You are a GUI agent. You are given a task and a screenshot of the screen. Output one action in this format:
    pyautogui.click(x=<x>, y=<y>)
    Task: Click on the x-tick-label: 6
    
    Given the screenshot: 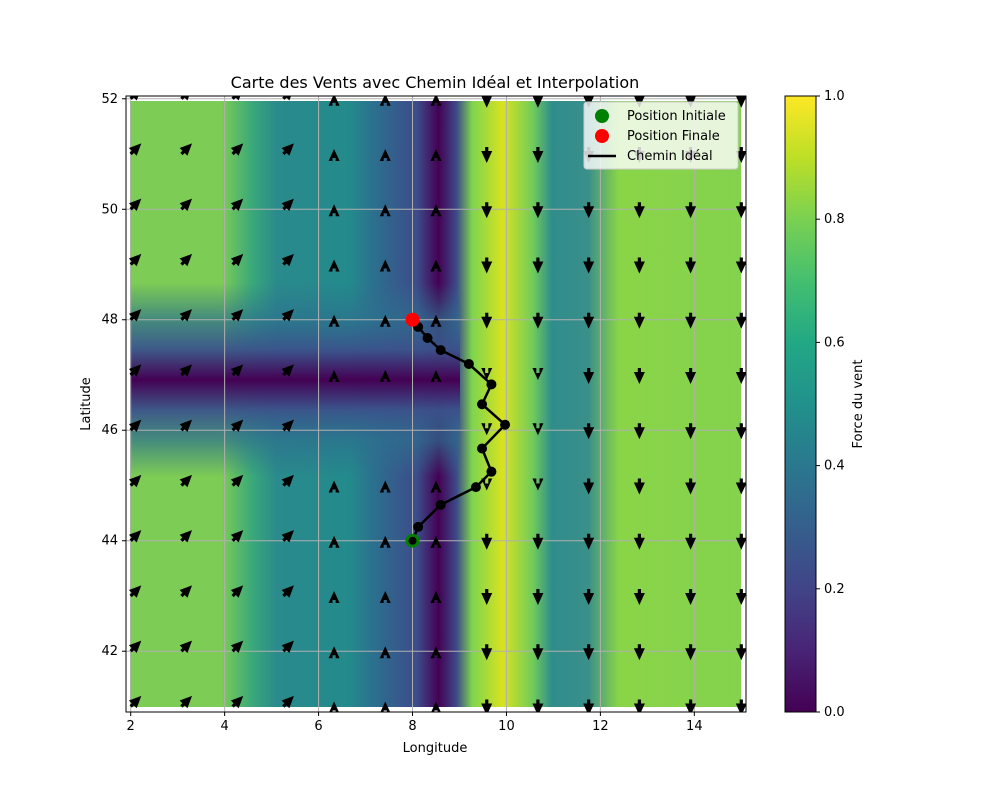 What is the action you would take?
    pyautogui.click(x=318, y=726)
    